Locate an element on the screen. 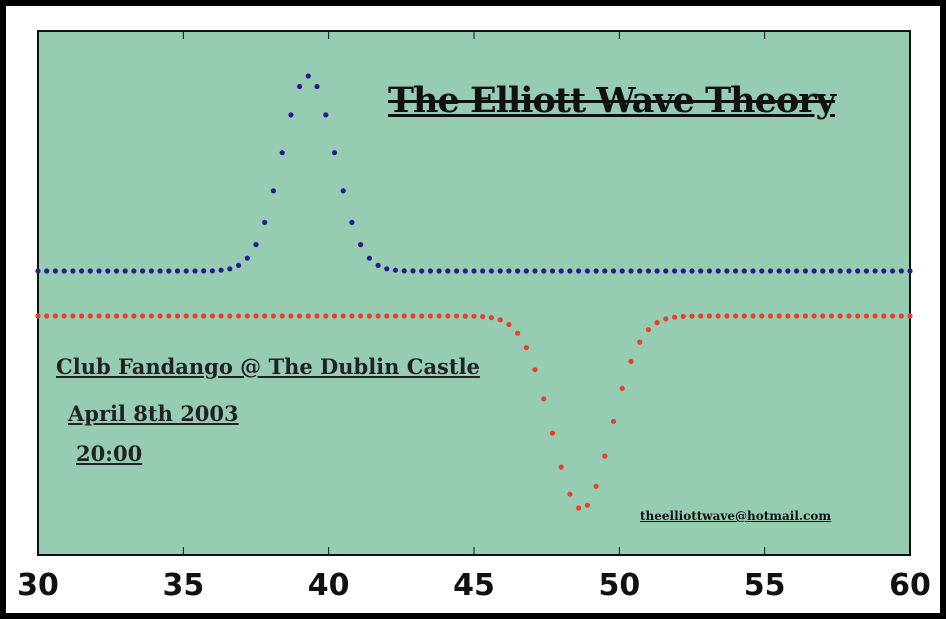  x-tick-label-50: 50 is located at coordinates (619, 585).